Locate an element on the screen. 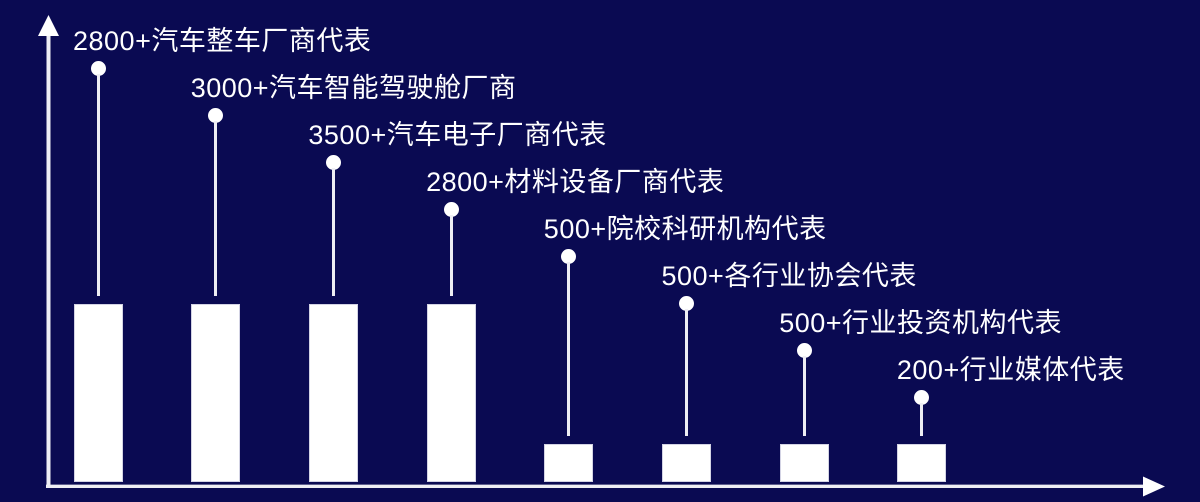  bar-label: 2800+汽车整车厂商代表 is located at coordinates (222, 41).